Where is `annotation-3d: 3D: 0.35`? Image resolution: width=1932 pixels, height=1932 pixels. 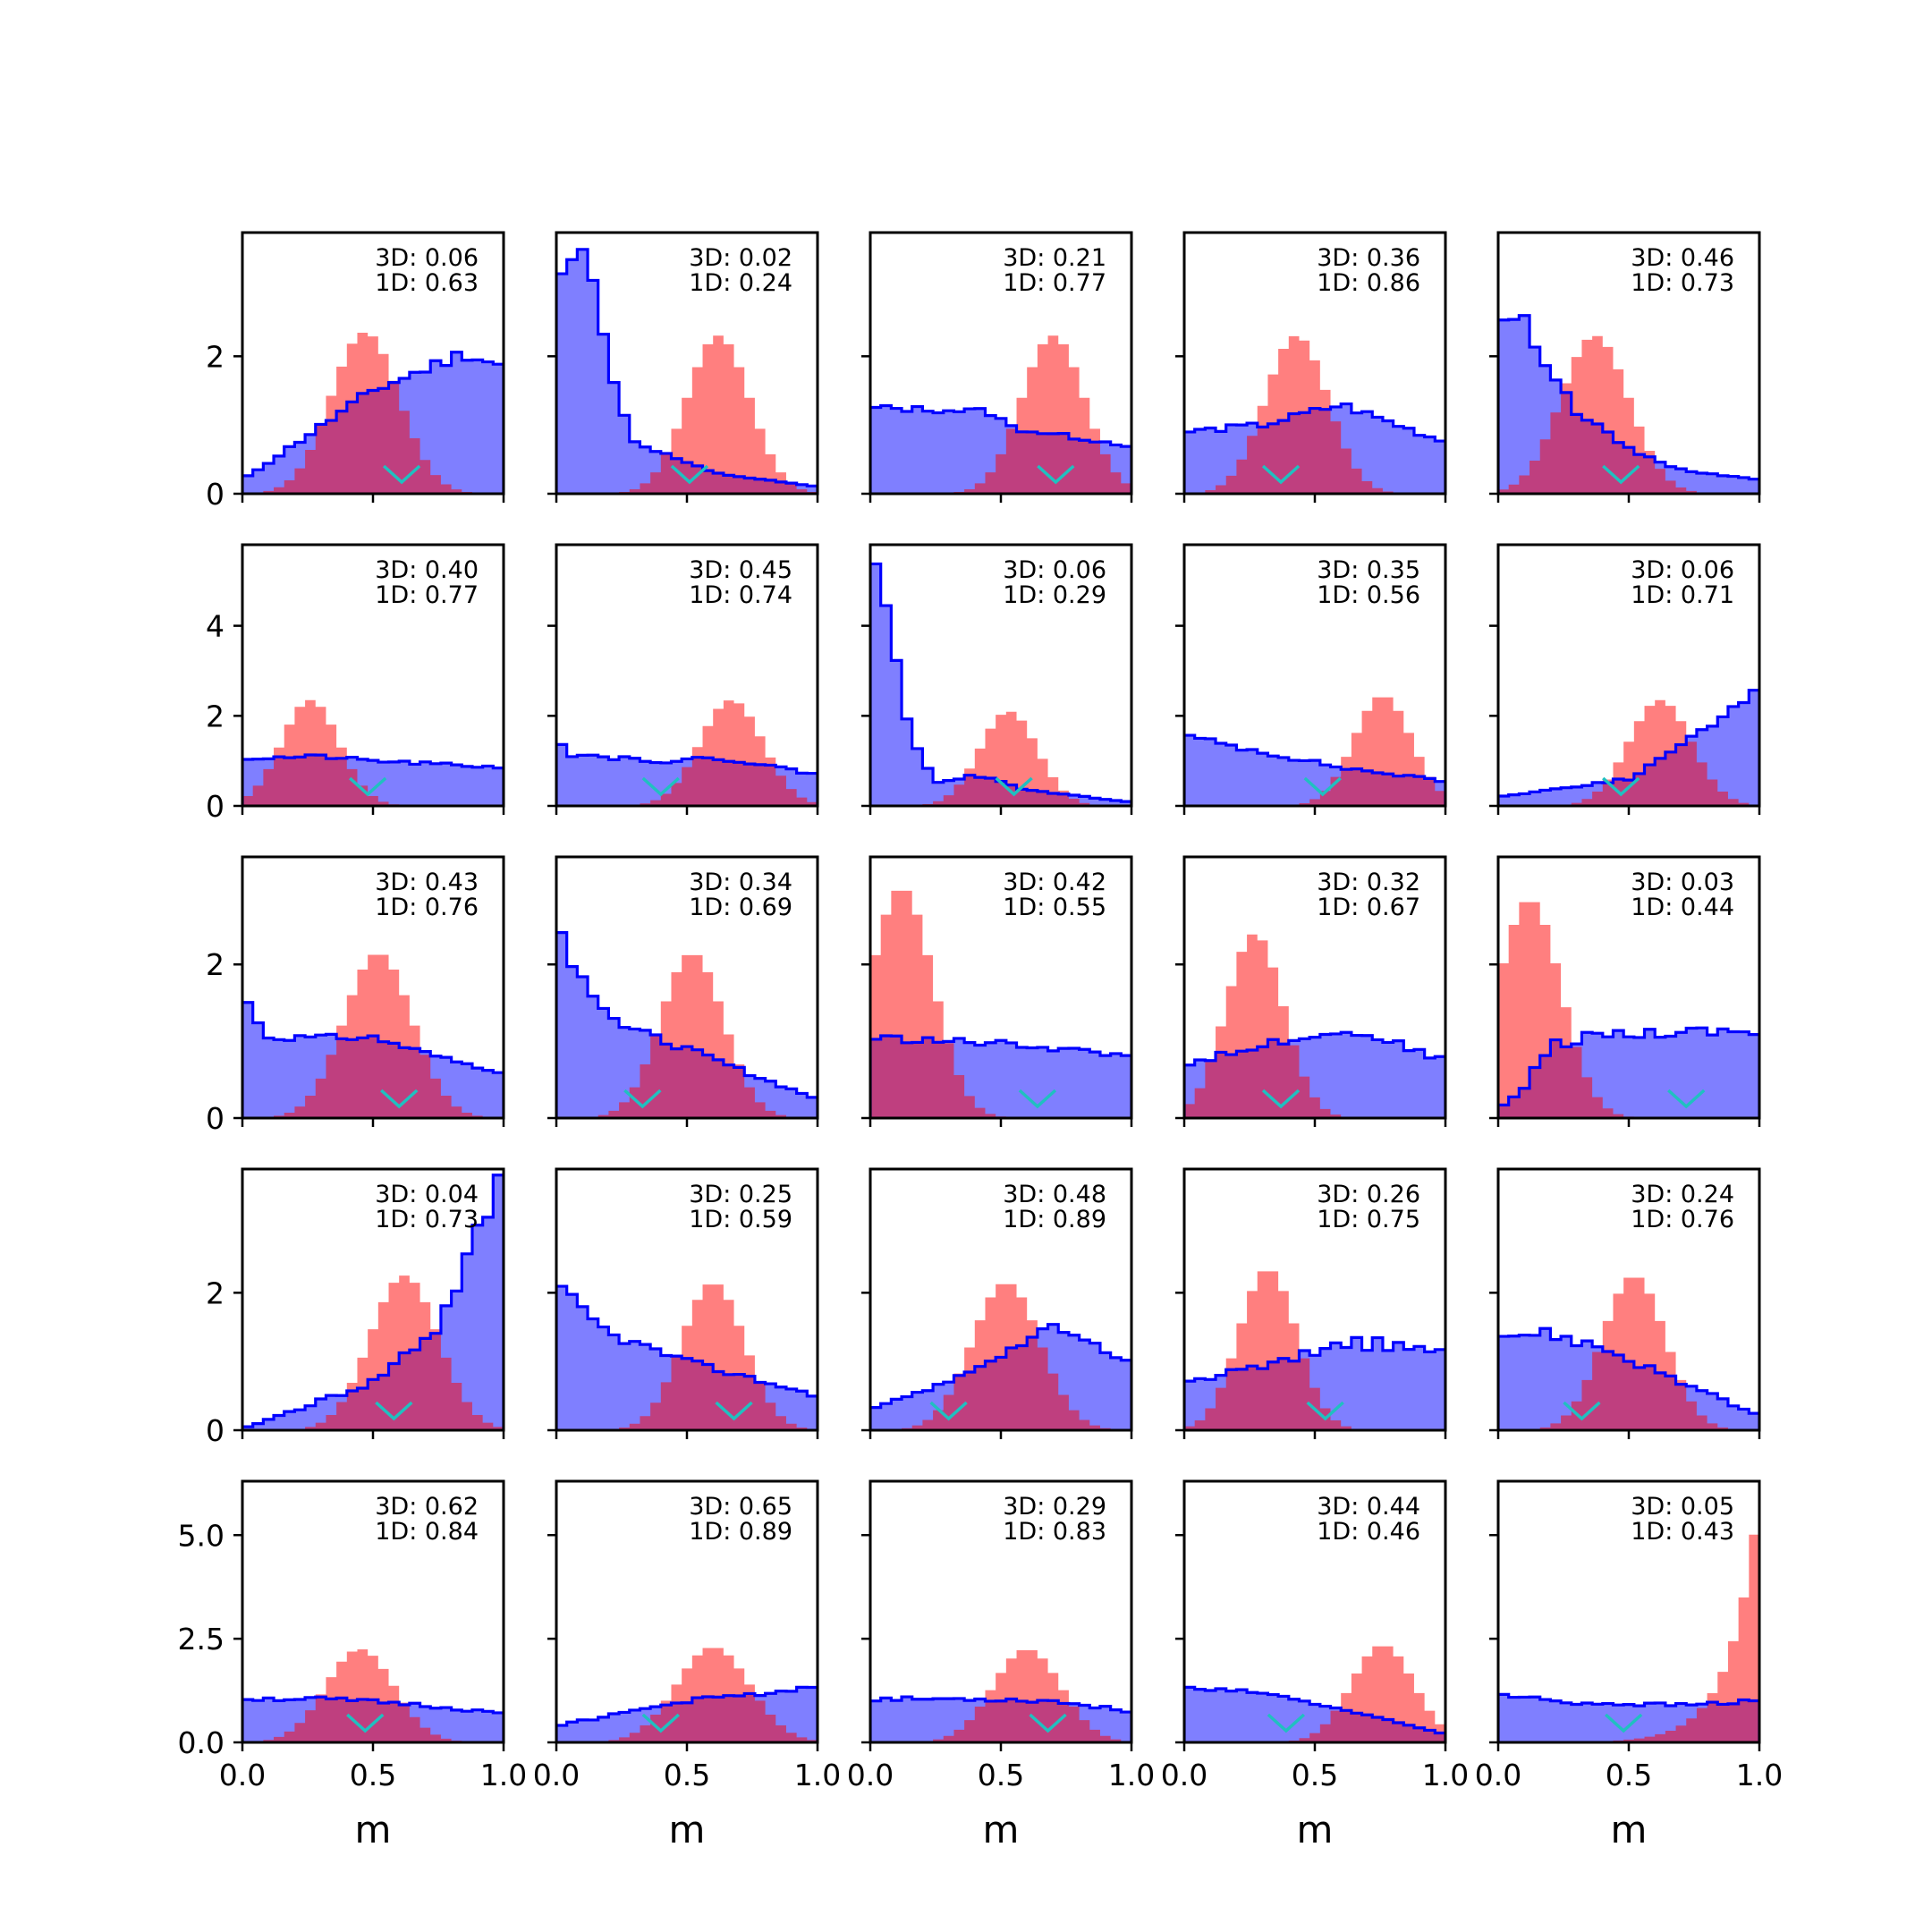
annotation-3d: 3D: 0.35 is located at coordinates (1368, 570).